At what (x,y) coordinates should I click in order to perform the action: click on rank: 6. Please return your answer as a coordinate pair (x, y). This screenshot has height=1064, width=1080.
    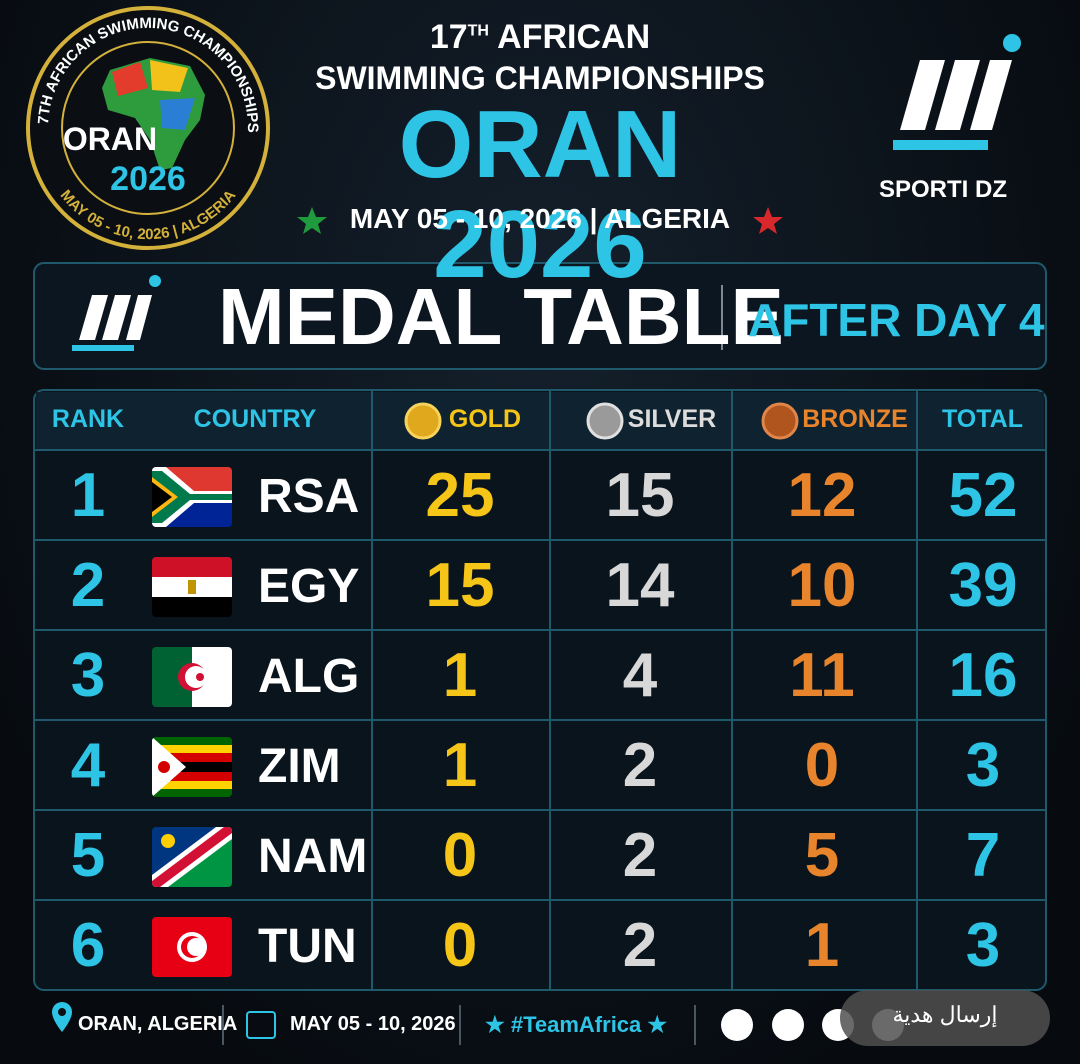
    Looking at the image, I should click on (88, 945).